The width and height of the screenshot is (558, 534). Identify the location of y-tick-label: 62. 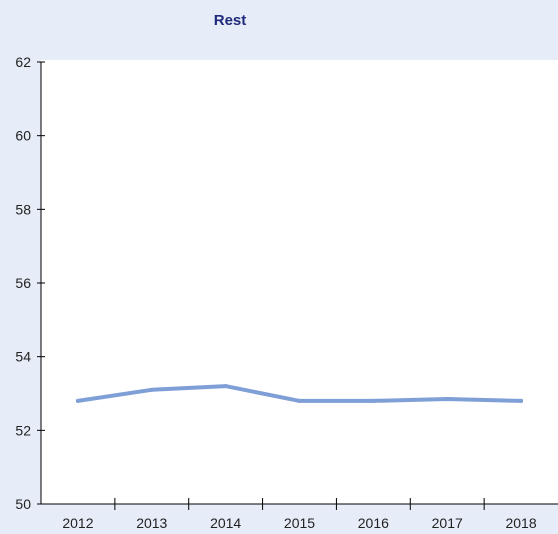
(23, 62).